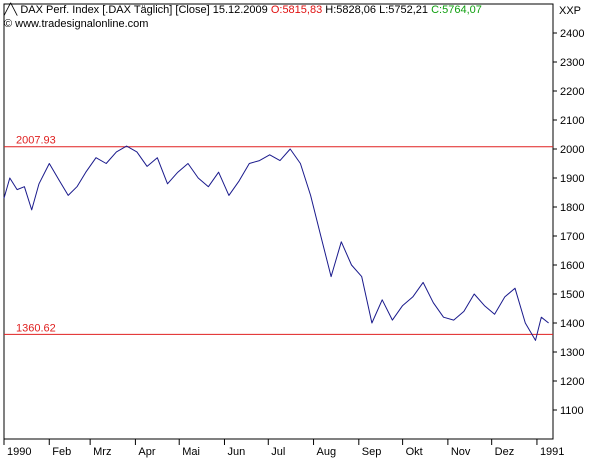 This screenshot has height=466, width=595. I want to click on x-tick-label: Jul, so click(278, 452).